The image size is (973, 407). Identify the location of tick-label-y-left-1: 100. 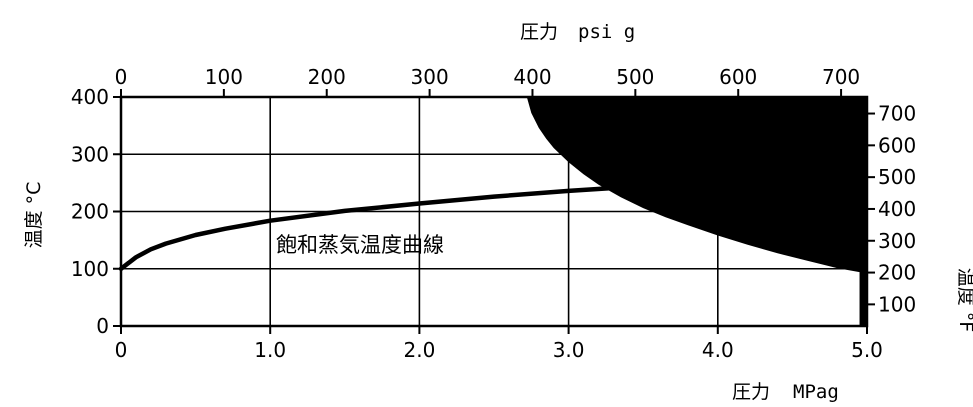
(90, 269).